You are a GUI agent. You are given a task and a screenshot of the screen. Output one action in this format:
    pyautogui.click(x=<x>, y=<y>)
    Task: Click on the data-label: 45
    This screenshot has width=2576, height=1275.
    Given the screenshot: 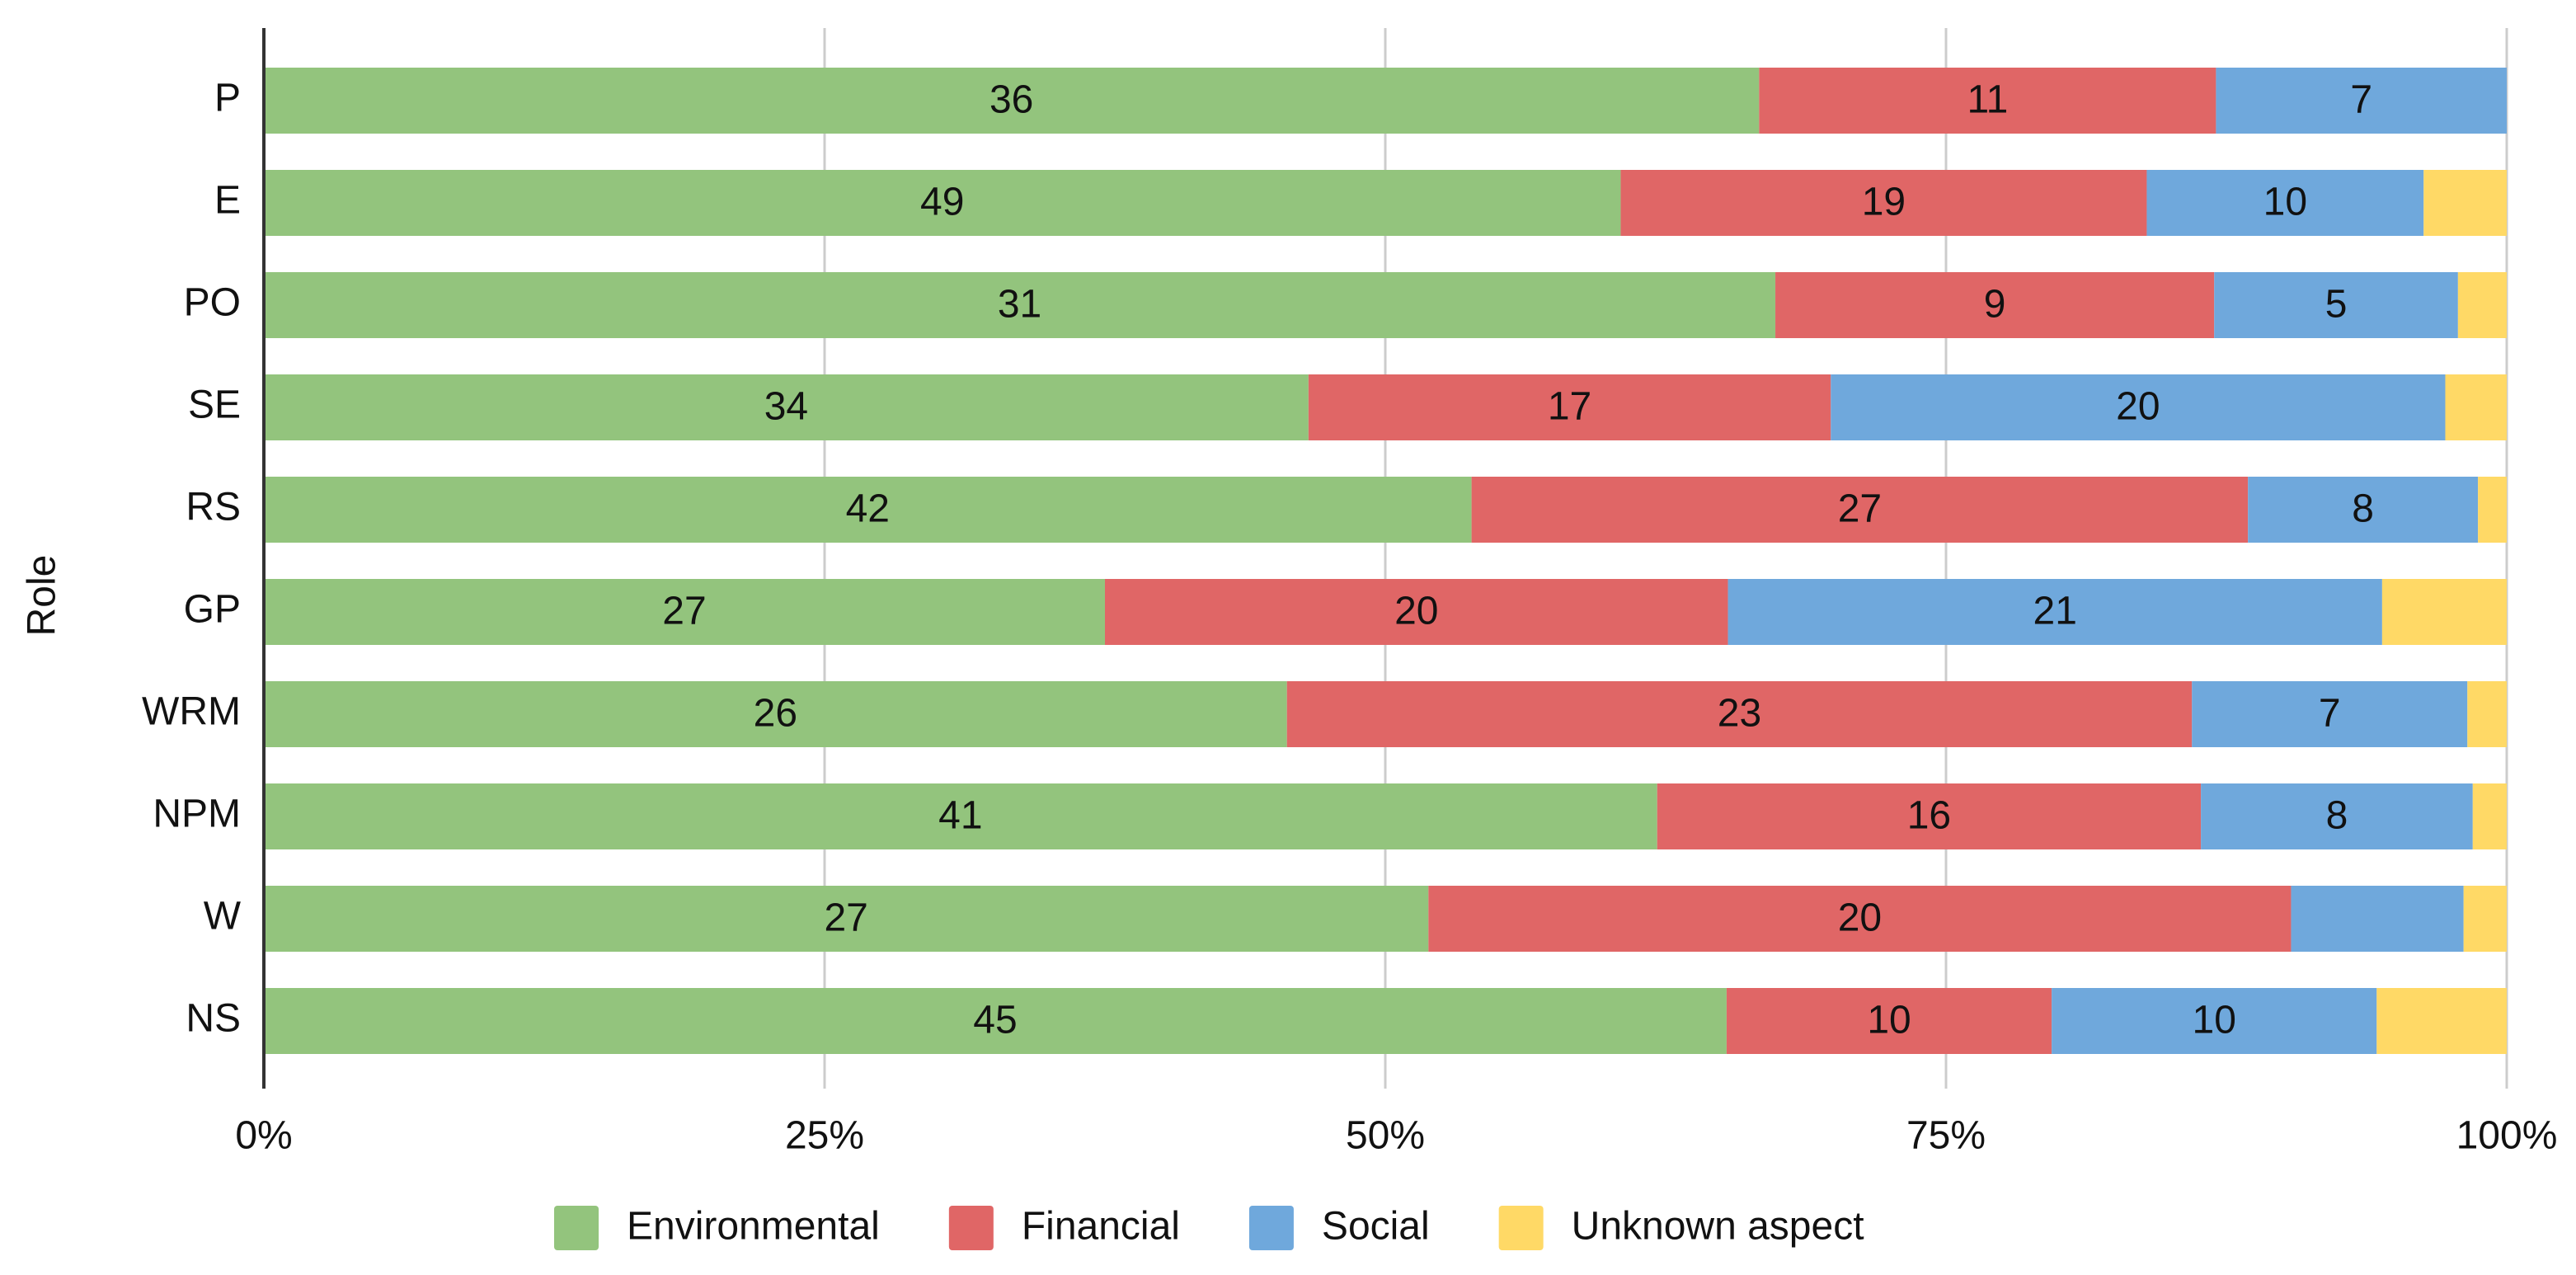 What is the action you would take?
    pyautogui.click(x=995, y=1021)
    